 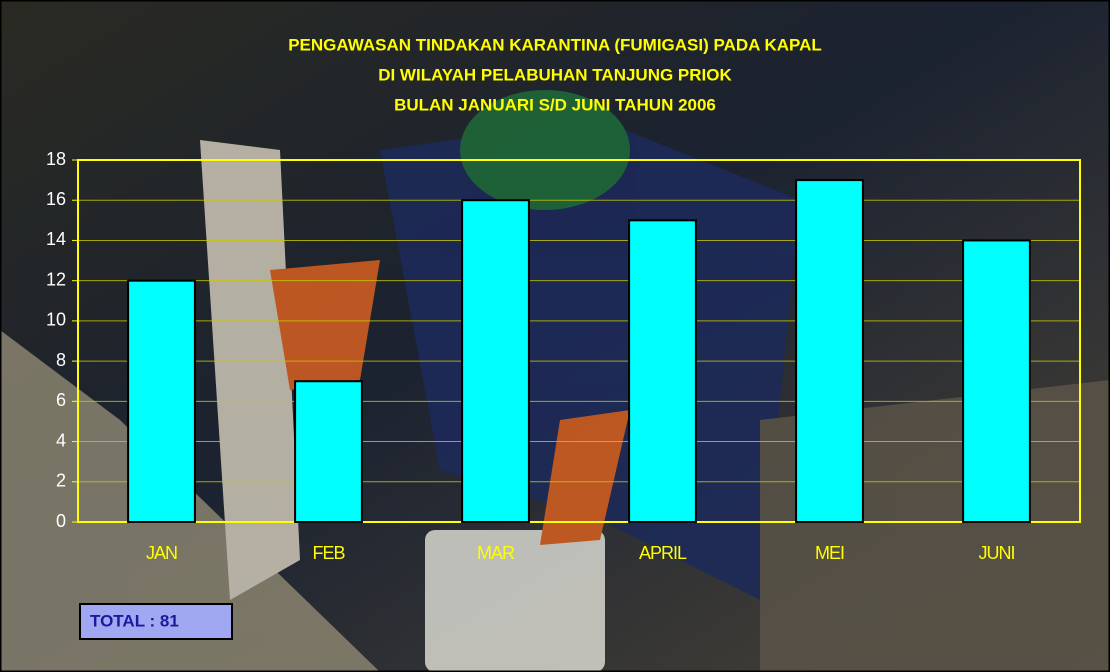 What do you see at coordinates (61, 400) in the screenshot?
I see `y-tick-label: 6` at bounding box center [61, 400].